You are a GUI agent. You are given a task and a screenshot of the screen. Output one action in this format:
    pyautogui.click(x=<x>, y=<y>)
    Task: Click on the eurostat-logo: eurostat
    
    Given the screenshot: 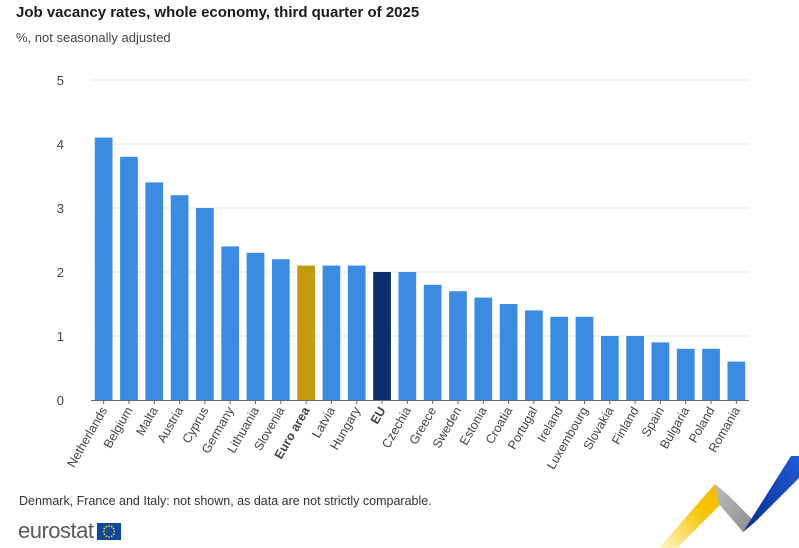 What is the action you would take?
    pyautogui.click(x=69, y=531)
    